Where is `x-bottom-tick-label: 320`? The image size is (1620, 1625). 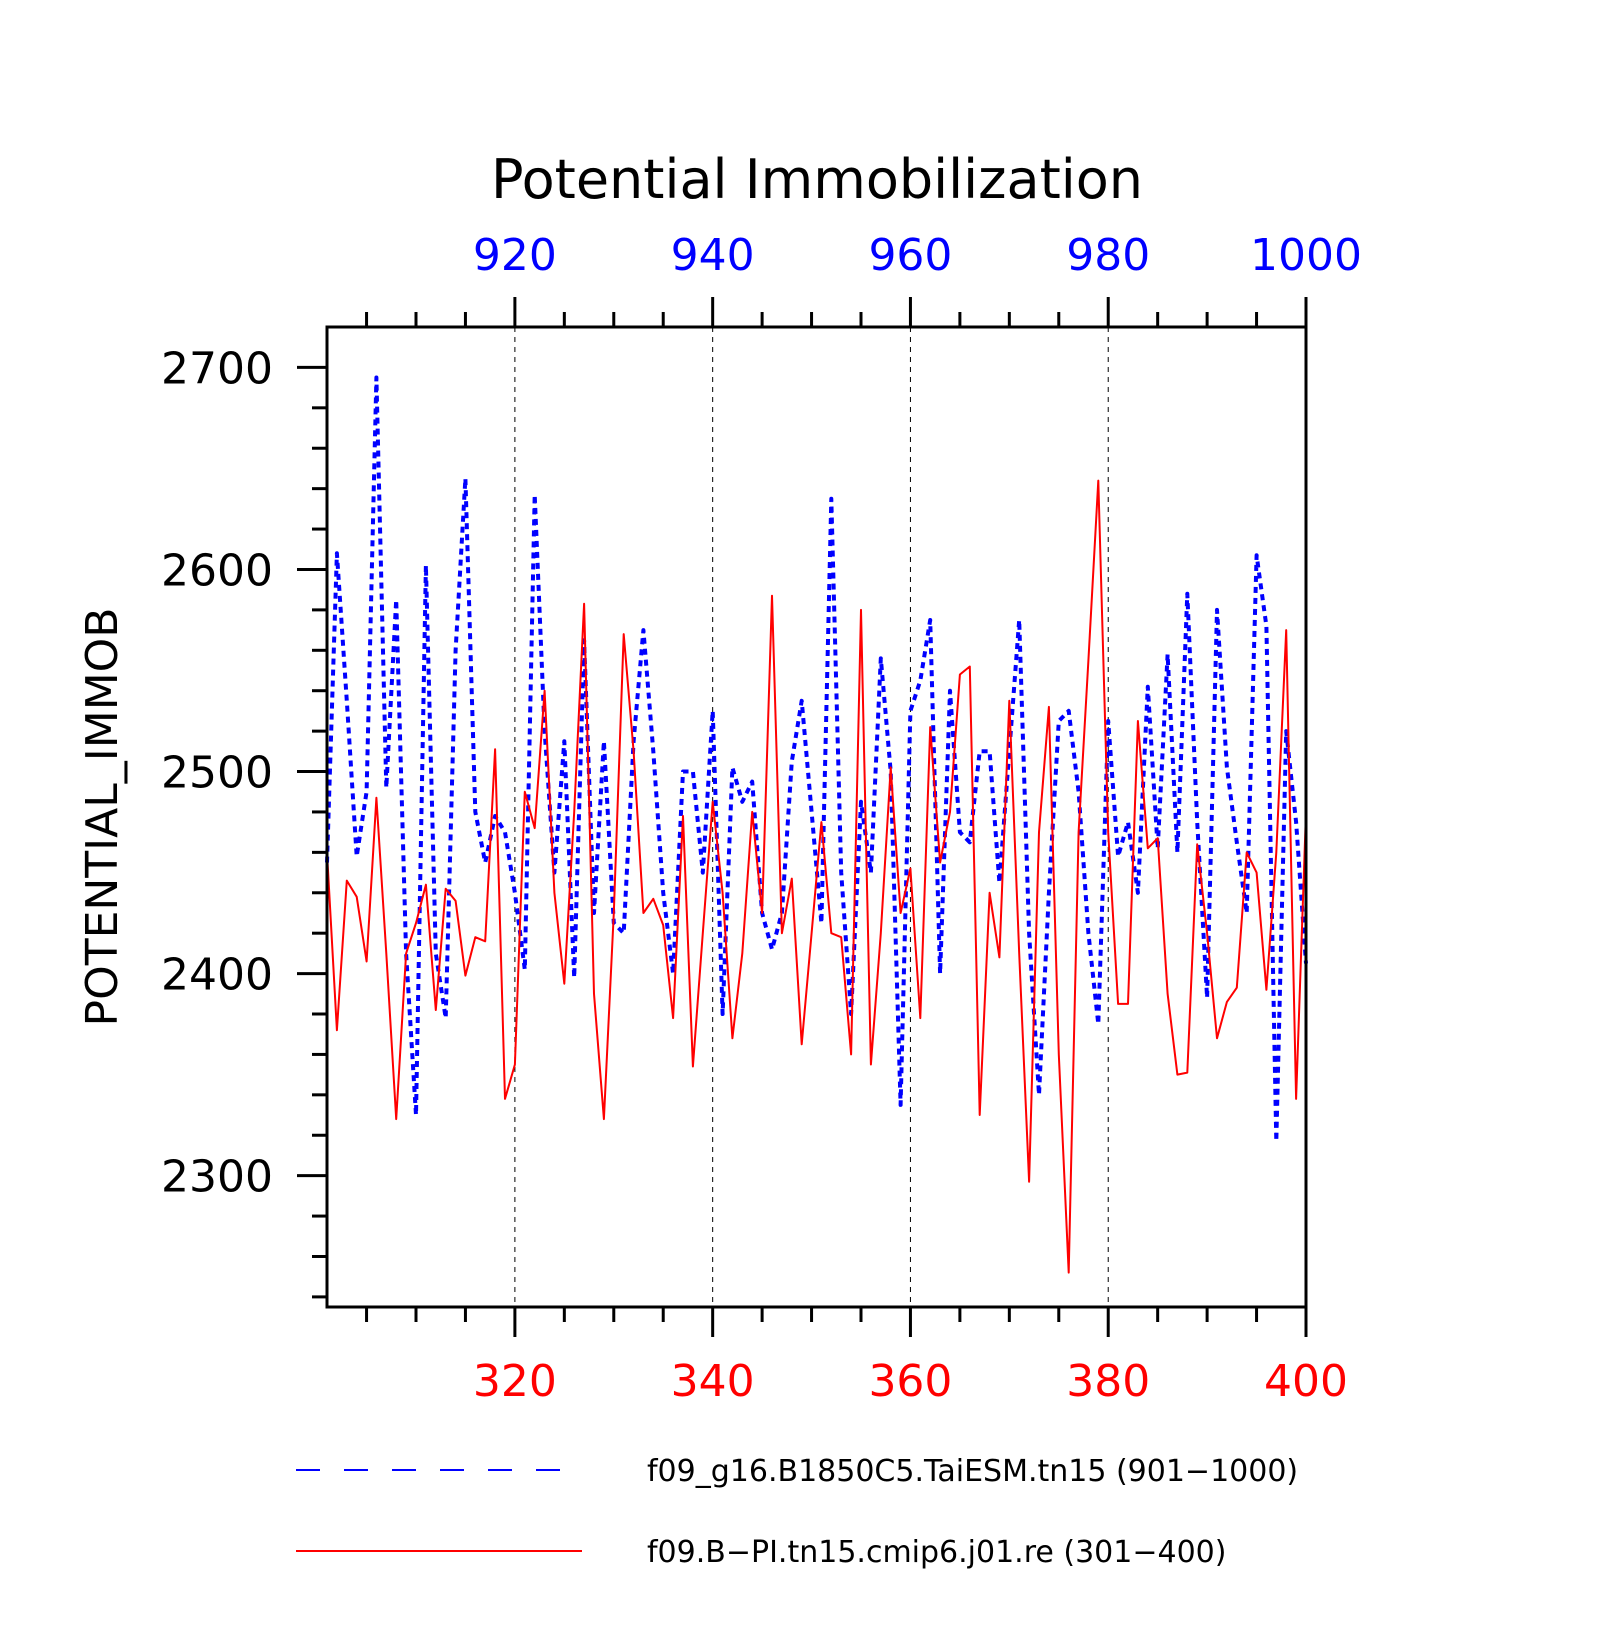 x-bottom-tick-label: 320 is located at coordinates (515, 1381).